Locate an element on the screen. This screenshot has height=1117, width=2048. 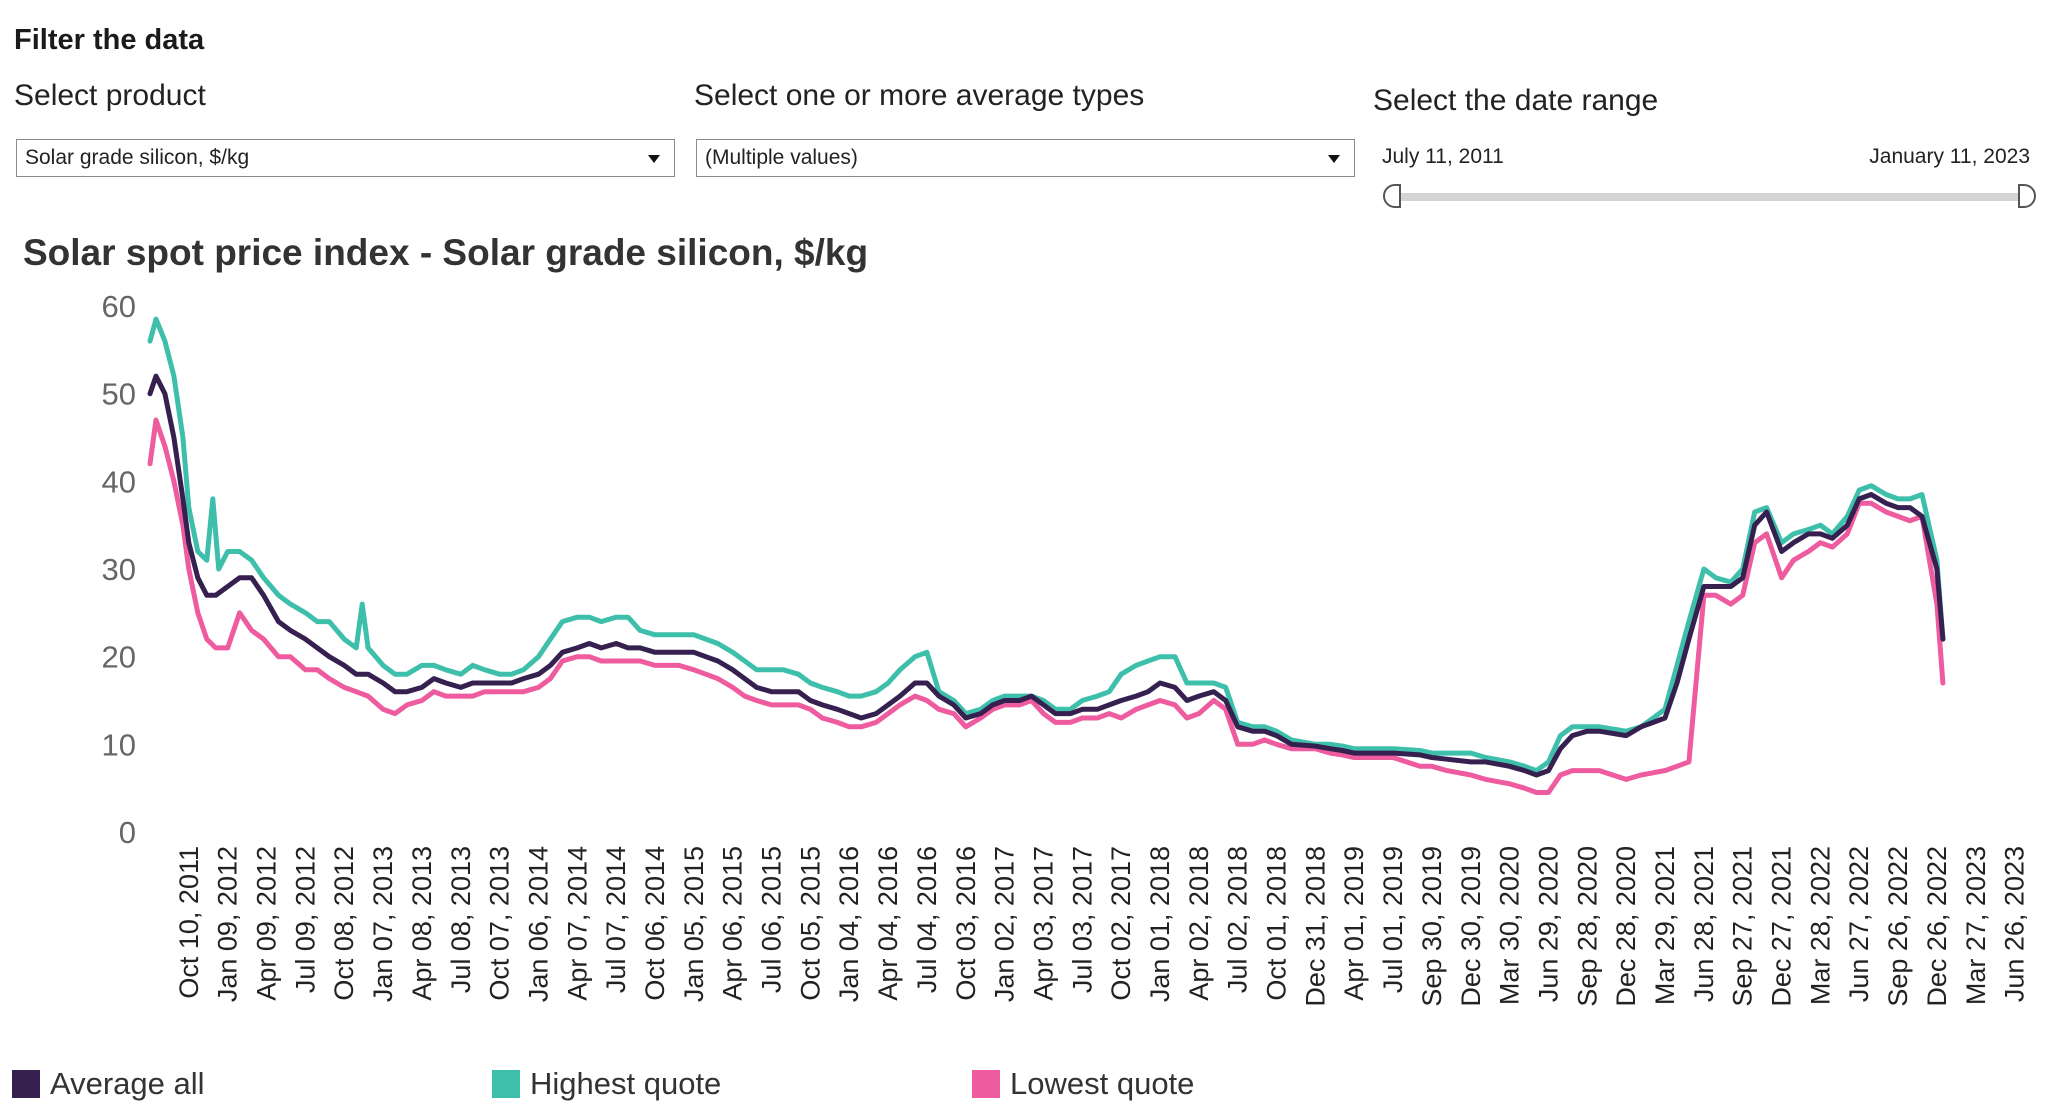
x-tick-label: Jun 27, 2022 is located at coordinates (1859, 924).